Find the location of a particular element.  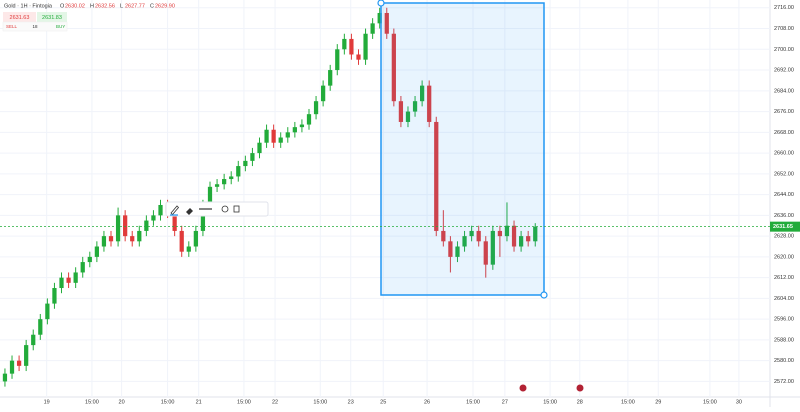

buy-box is located at coordinates (52, 17).